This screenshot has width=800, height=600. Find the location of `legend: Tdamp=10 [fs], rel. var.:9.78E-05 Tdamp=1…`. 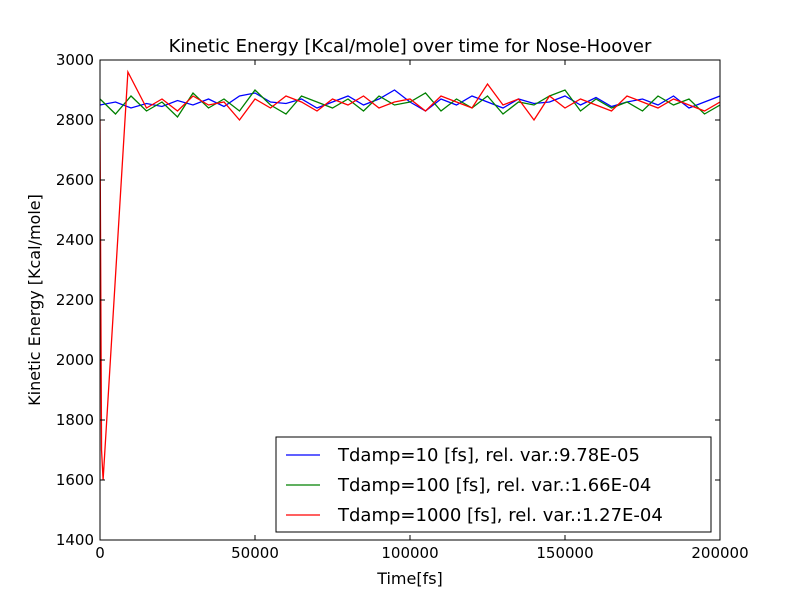

legend: Tdamp=10 [fs], rel. var.:9.78E-05 Tdamp=1… is located at coordinates (493, 484).